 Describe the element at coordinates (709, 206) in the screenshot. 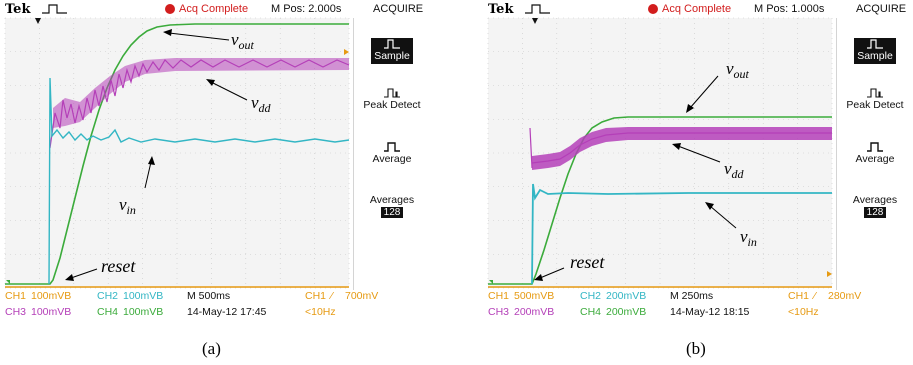

I see `vin-arrowhead` at that location.